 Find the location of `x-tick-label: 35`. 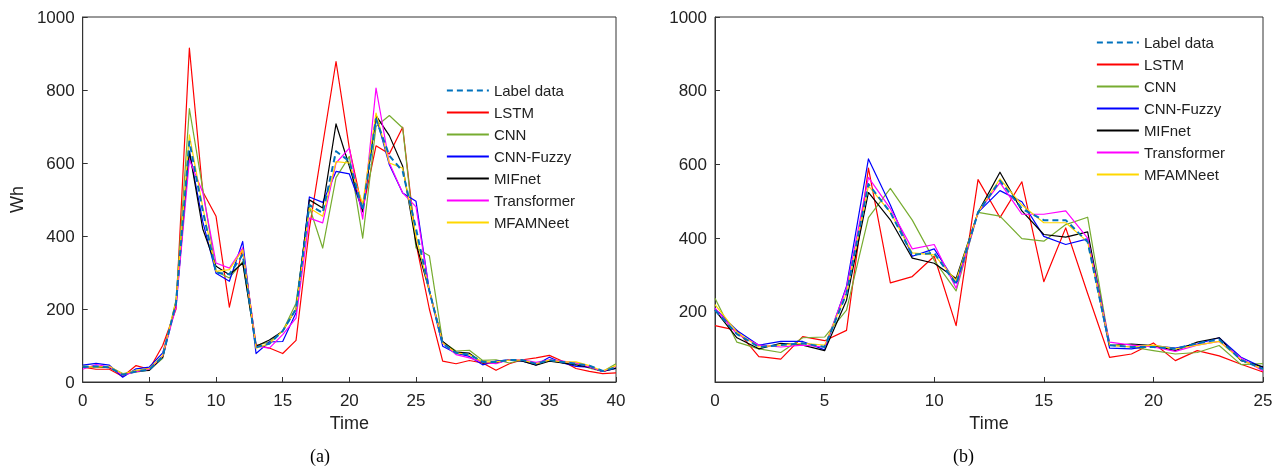

x-tick-label: 35 is located at coordinates (549, 400).